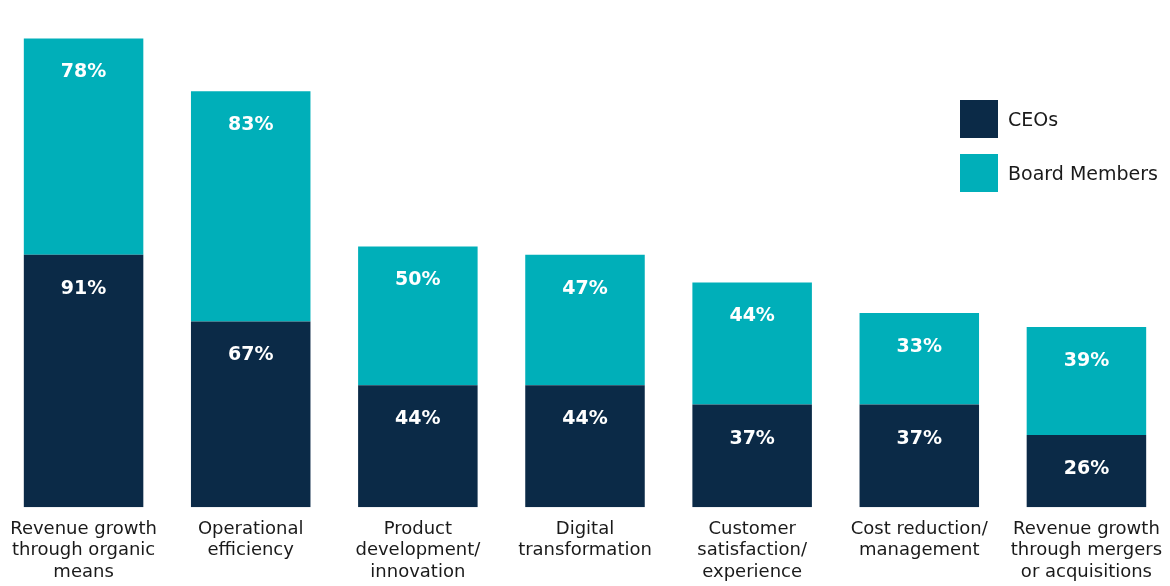  I want to click on data-label: 83%, so click(250, 123).